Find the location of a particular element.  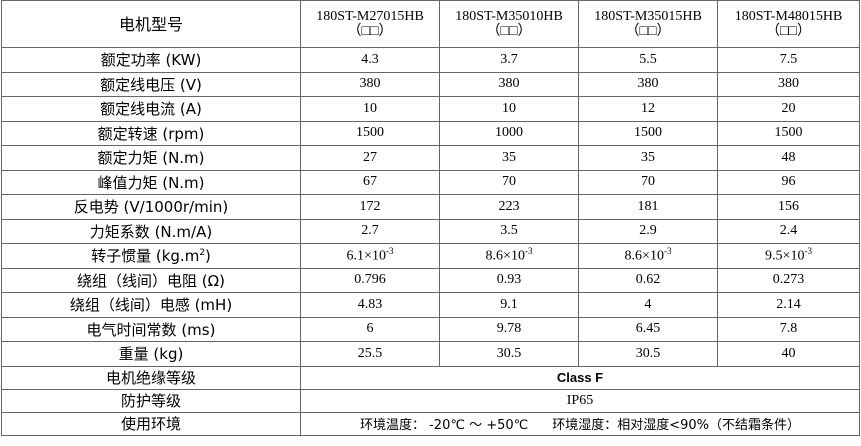

row-label: 转子惯量 (kg.m2) is located at coordinates (151, 256).